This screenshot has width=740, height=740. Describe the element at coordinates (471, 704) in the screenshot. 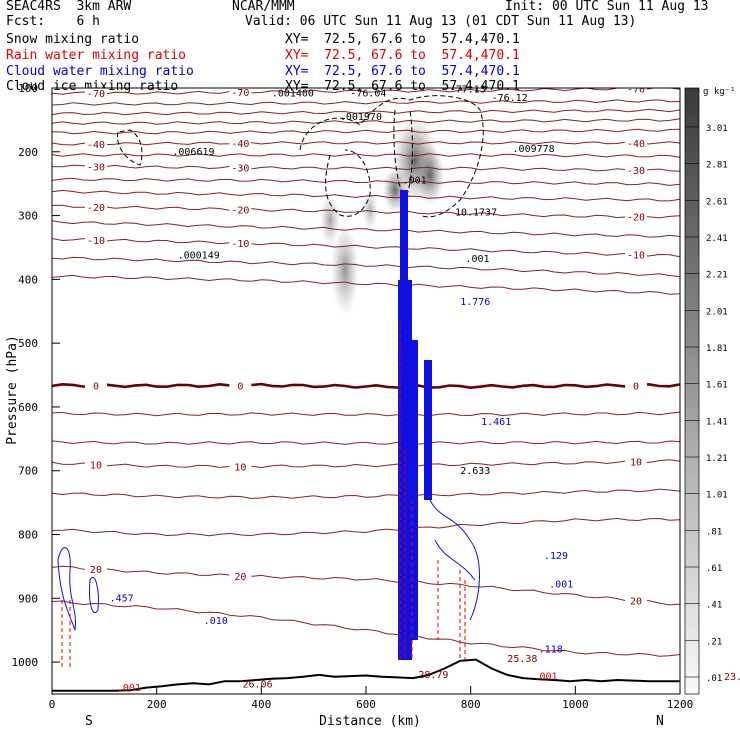

I see `x-tick-label: 800` at that location.